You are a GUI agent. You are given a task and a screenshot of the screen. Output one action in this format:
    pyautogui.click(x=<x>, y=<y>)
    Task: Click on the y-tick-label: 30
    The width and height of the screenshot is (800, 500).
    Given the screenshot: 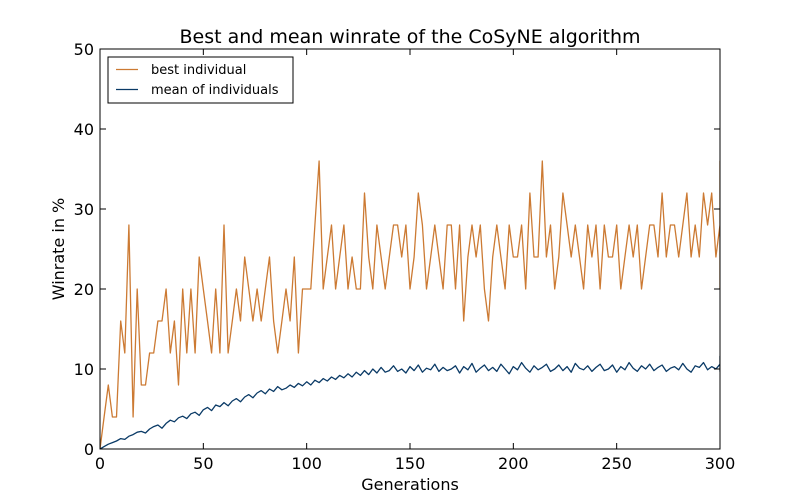 What is the action you would take?
    pyautogui.click(x=84, y=209)
    